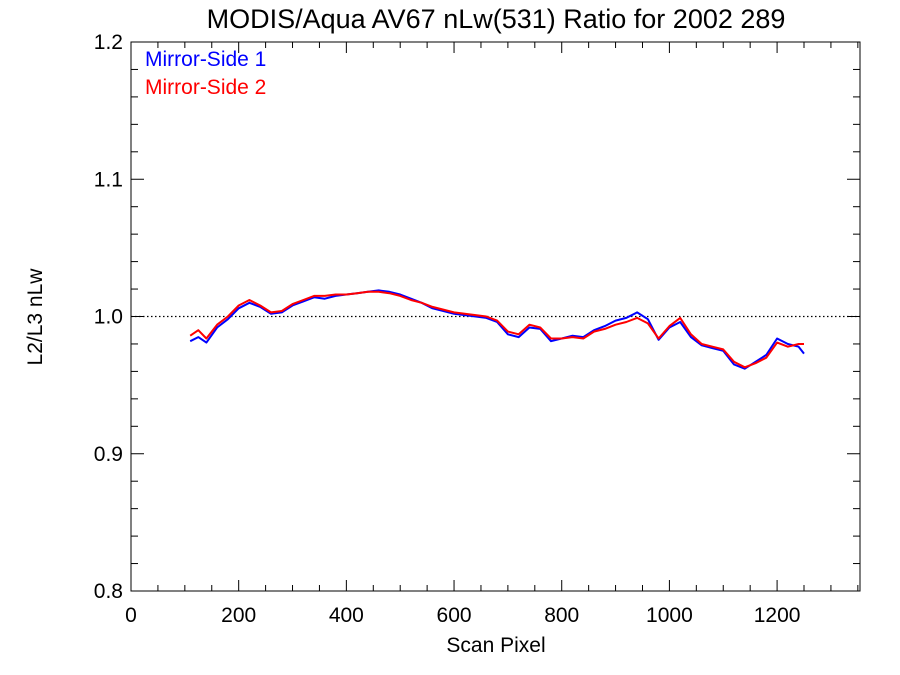 The width and height of the screenshot is (900, 675). What do you see at coordinates (238, 615) in the screenshot?
I see `x-tick-label: 200` at bounding box center [238, 615].